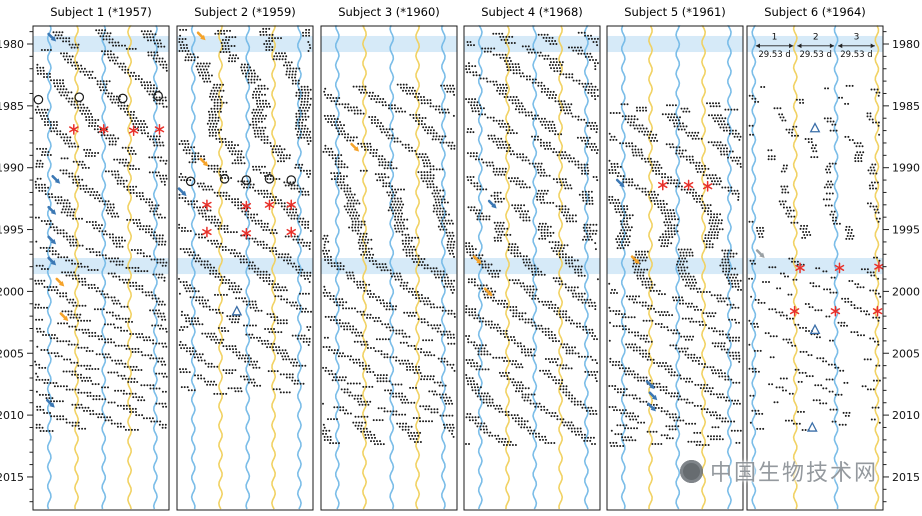 This screenshot has width=922, height=516. I want to click on year-label-right: 2000, so click(906, 291).